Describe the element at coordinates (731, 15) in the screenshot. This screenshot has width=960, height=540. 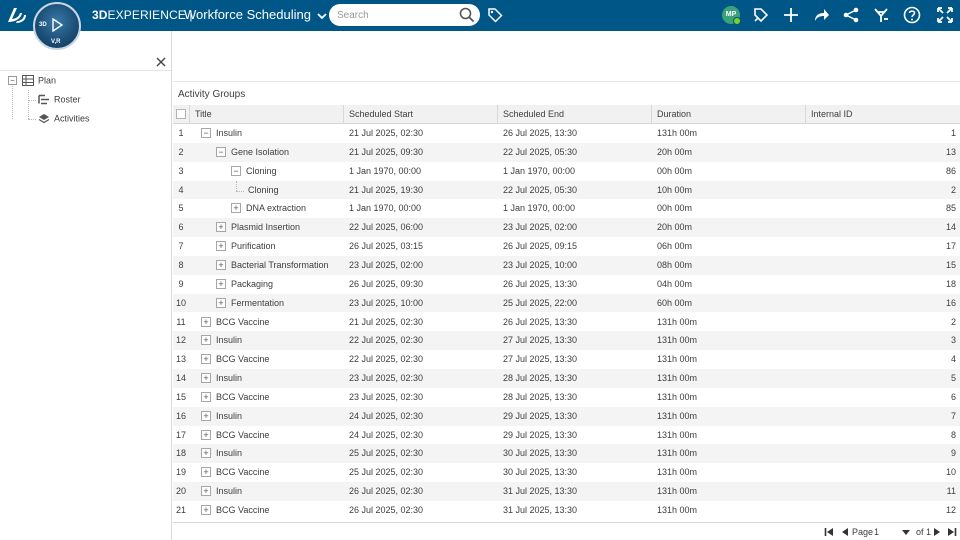
I see `avatar: MP` at that location.